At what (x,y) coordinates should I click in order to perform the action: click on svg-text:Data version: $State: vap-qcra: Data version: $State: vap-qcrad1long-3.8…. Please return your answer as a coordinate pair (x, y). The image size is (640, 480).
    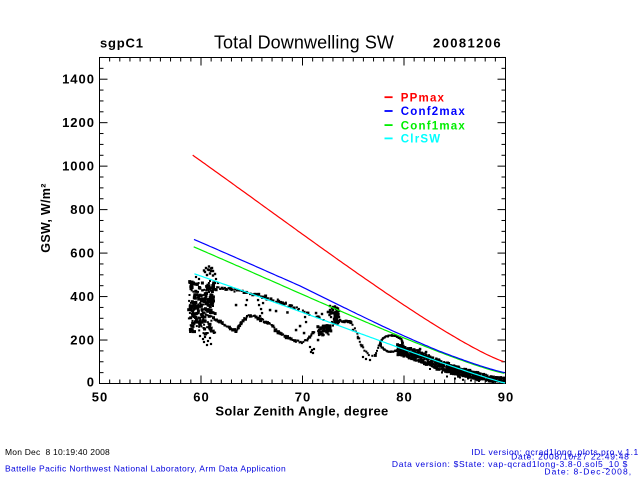
    Looking at the image, I should click on (510, 464).